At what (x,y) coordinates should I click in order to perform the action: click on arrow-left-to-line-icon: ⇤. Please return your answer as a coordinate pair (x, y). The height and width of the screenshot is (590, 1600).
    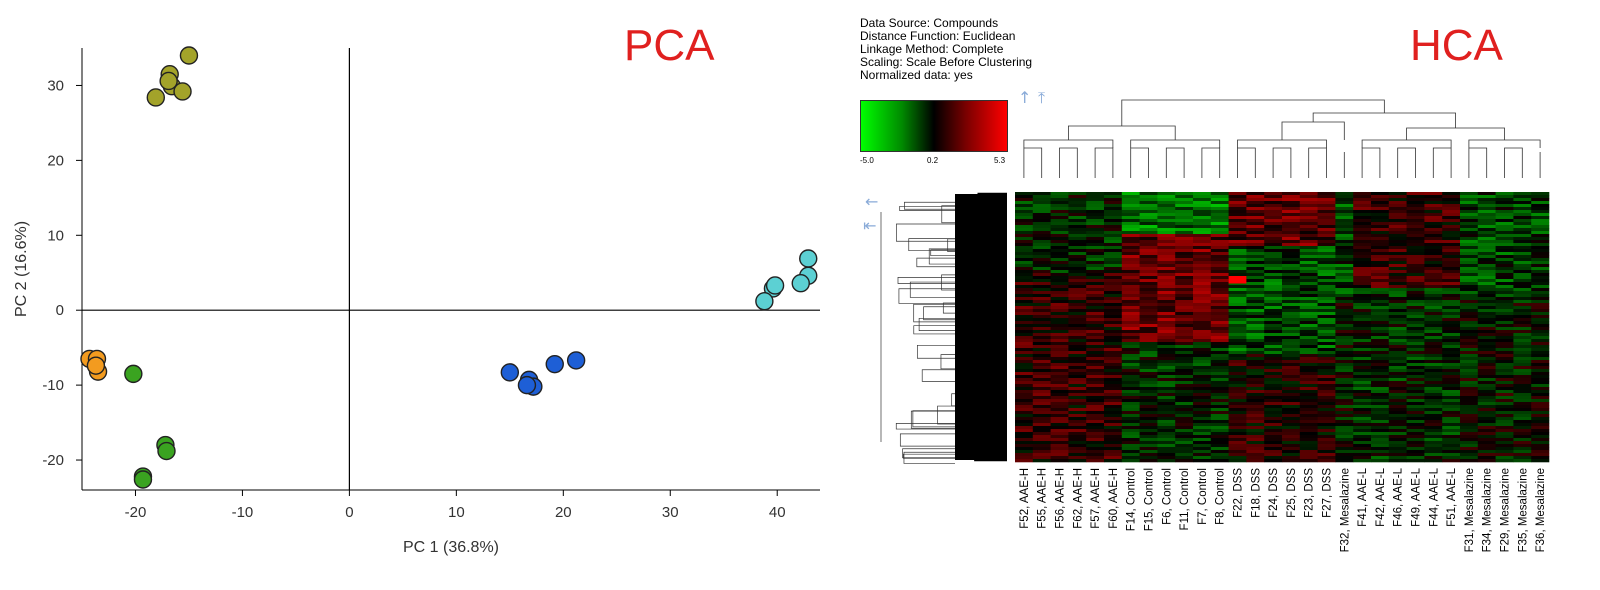
    Looking at the image, I should click on (870, 225).